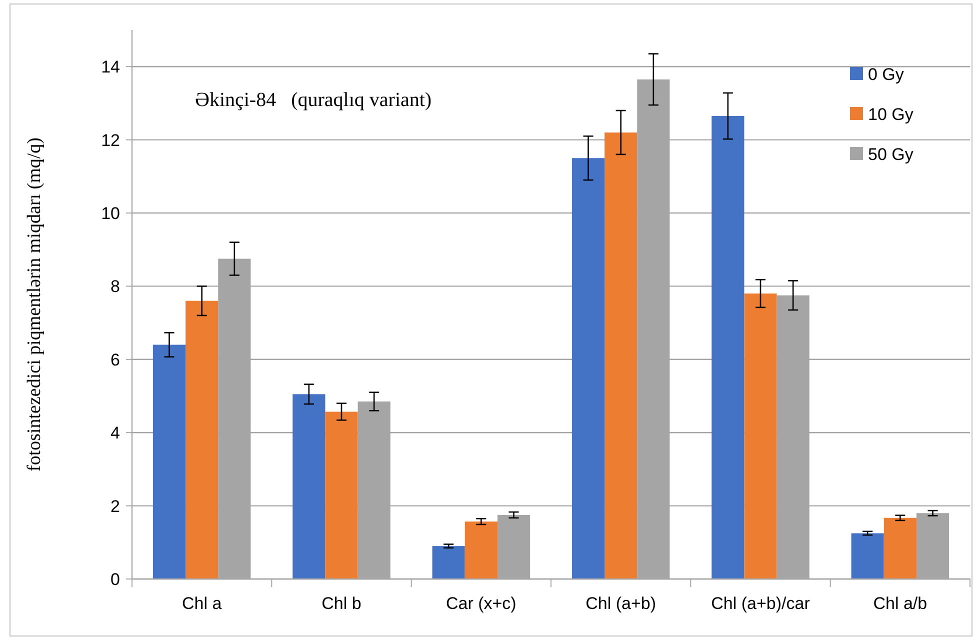 This screenshot has width=975, height=641. What do you see at coordinates (110, 140) in the screenshot?
I see `y-tick-label: 12` at bounding box center [110, 140].